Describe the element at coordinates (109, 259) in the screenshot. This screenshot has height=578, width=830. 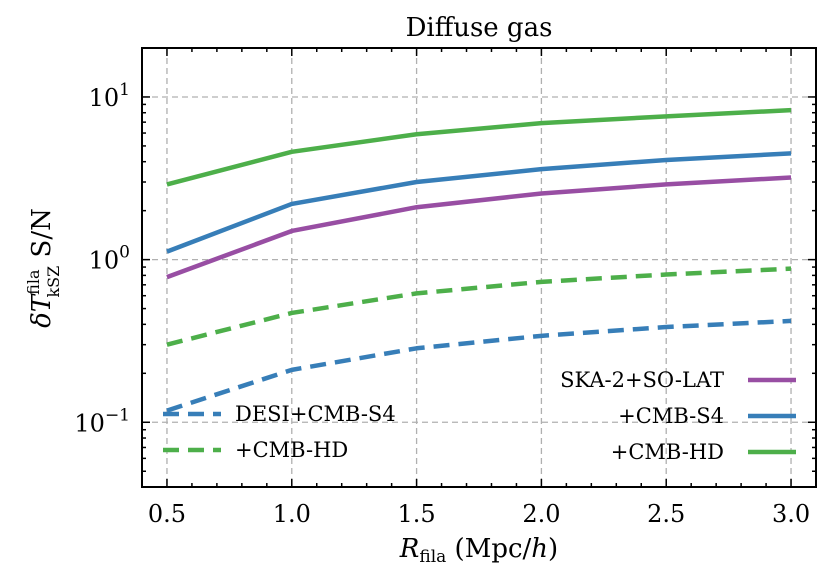
I see `y-tick-label: 10⁰` at that location.